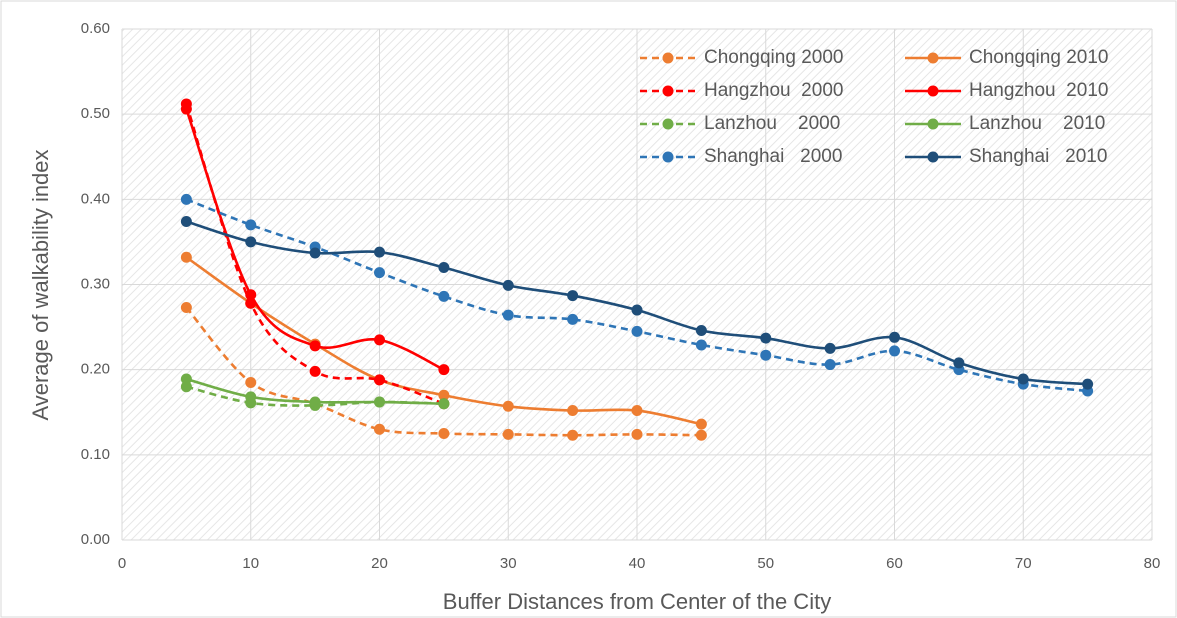 The width and height of the screenshot is (1177, 618). I want to click on x-tick-label: 0, so click(122, 563).